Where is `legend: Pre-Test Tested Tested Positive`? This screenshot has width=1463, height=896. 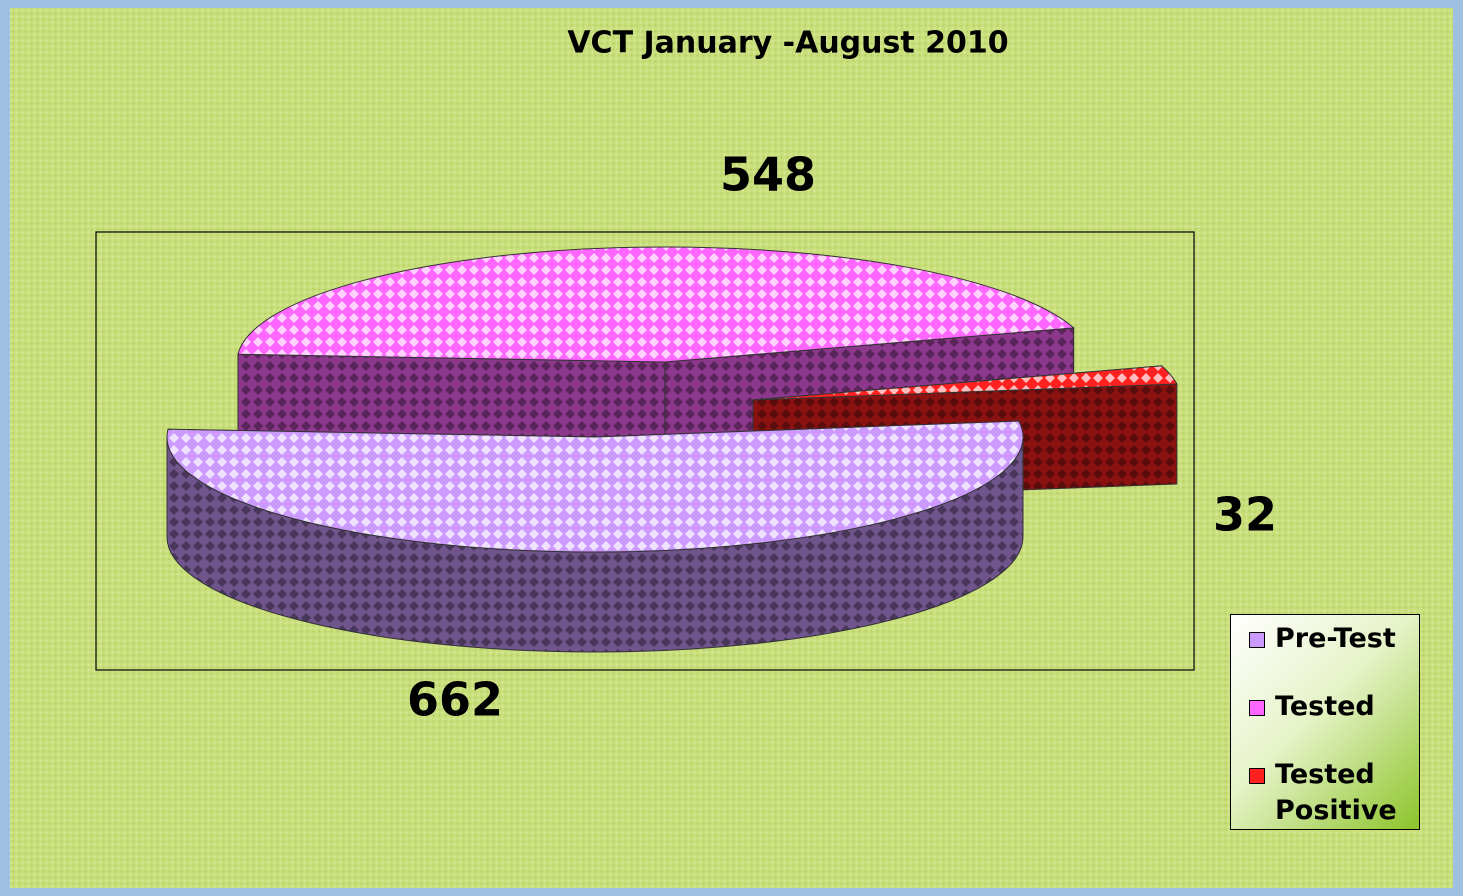 legend: Pre-Test Tested Tested Positive is located at coordinates (1325, 722).